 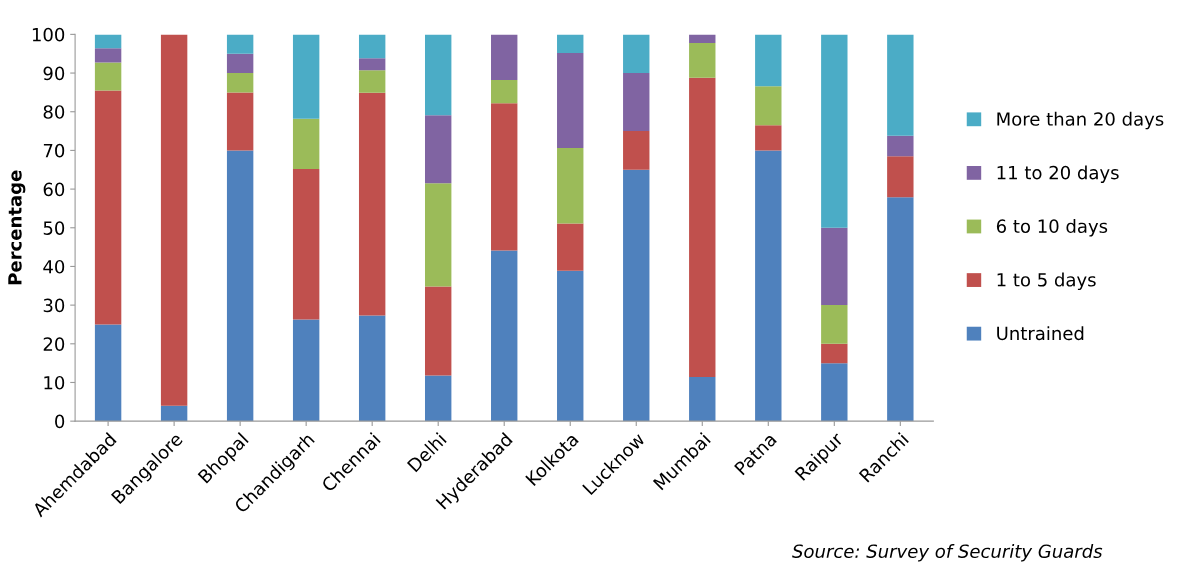 I want to click on y-tick-label: 30, so click(x=54, y=305).